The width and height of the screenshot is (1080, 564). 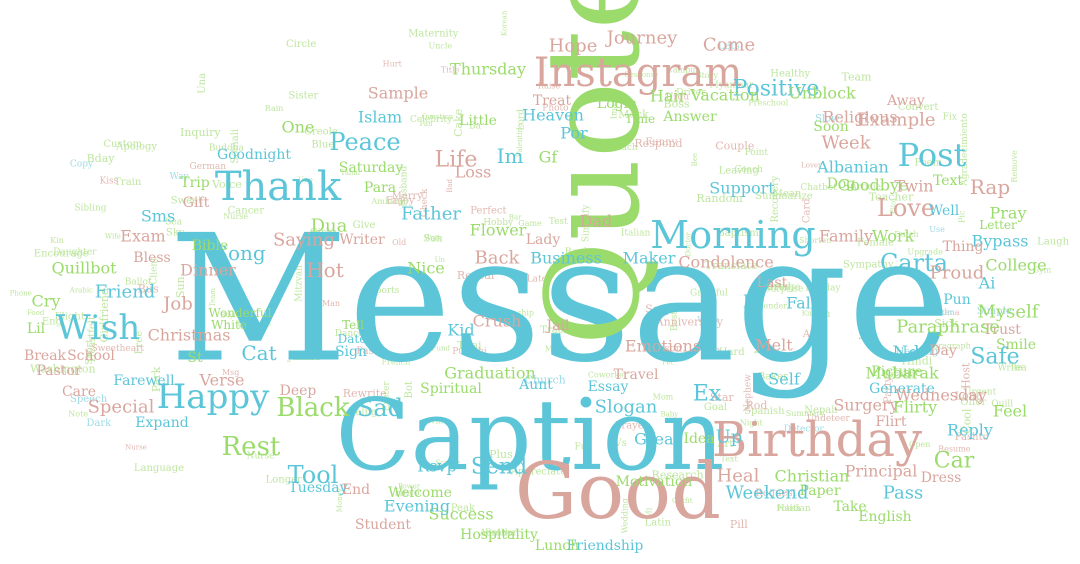 What do you see at coordinates (549, 86) in the screenshot?
I see `word-raise: Raise` at bounding box center [549, 86].